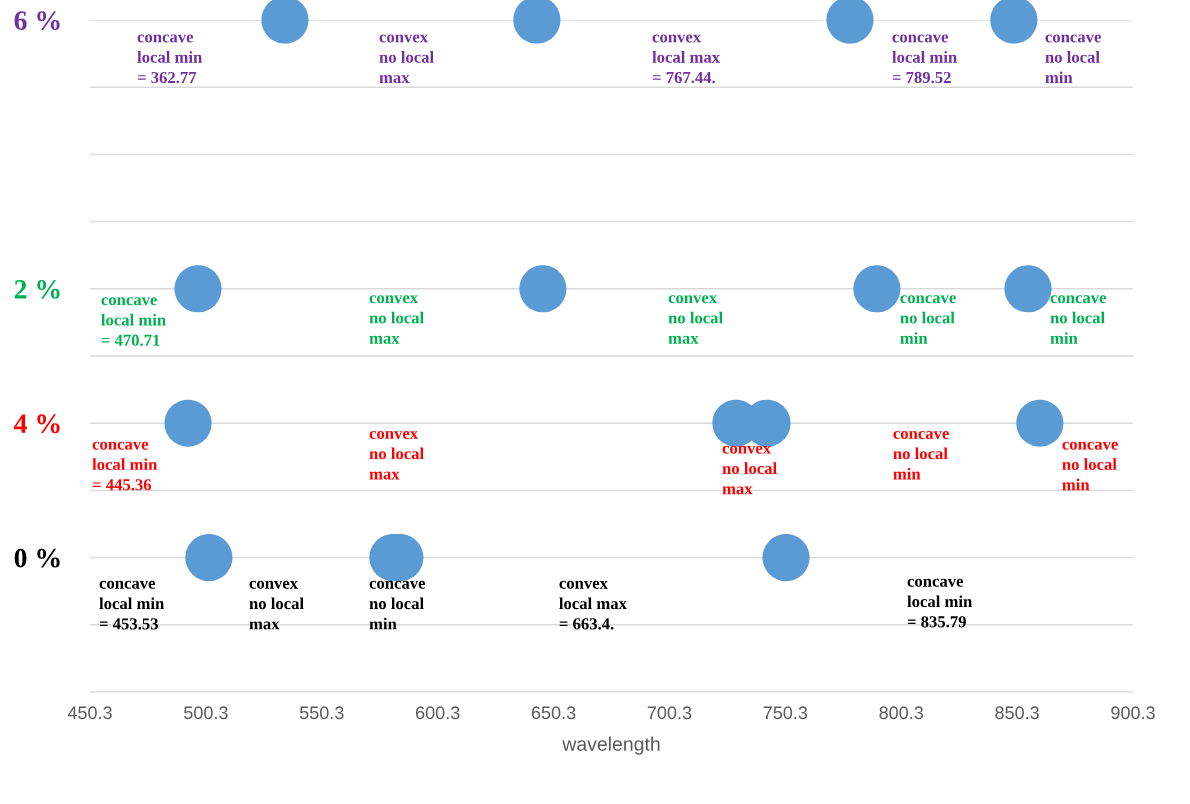 Image resolution: width=1190 pixels, height=804 pixels. What do you see at coordinates (125, 466) in the screenshot?
I see `annotation: concave local min = 445.36` at bounding box center [125, 466].